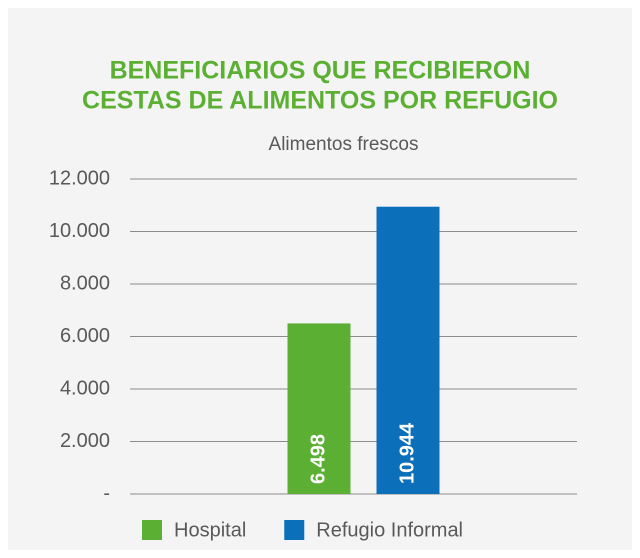  I want to click on x-tick-label: Alimentos frescos, so click(344, 144).